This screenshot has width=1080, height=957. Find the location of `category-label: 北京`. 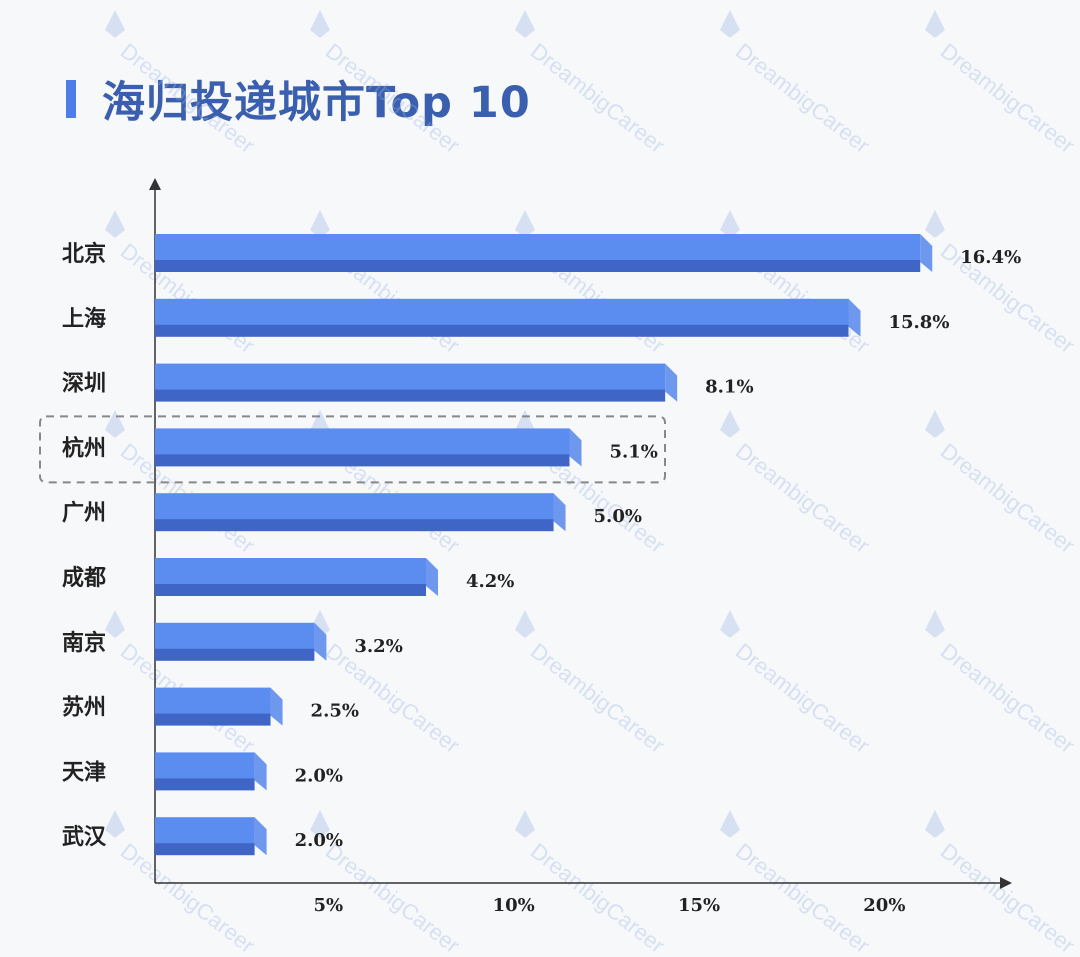

category-label: 北京 is located at coordinates (84, 254).